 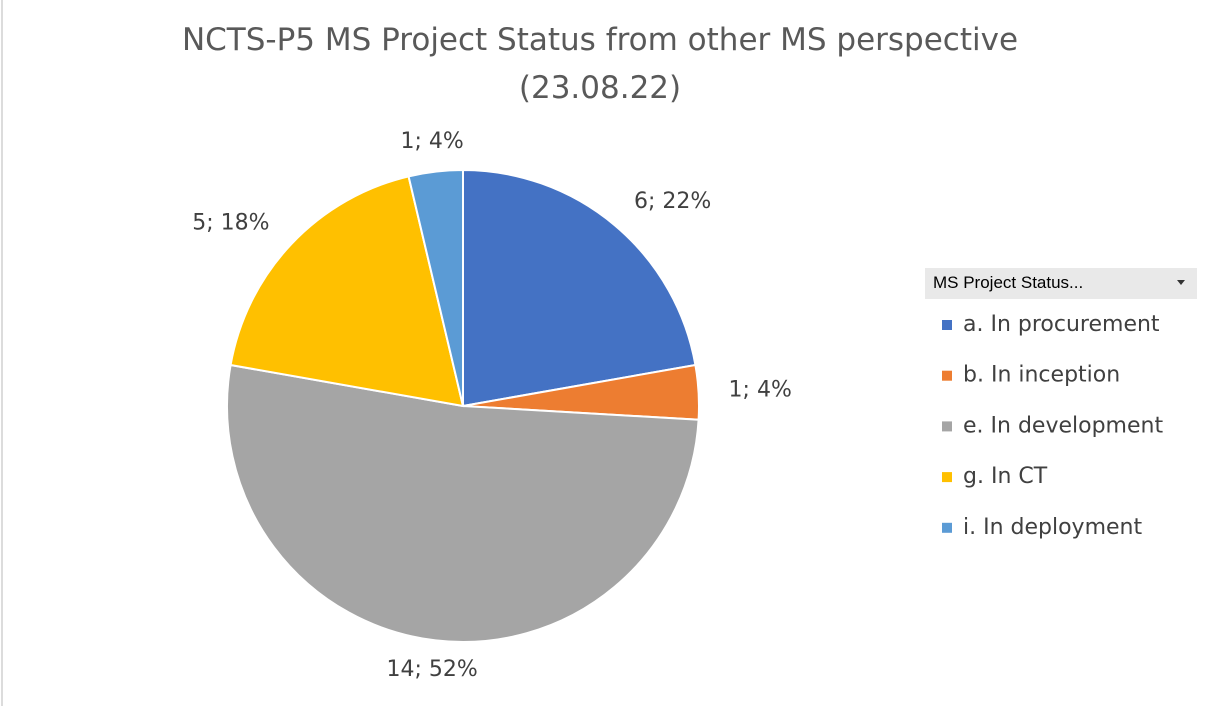 What do you see at coordinates (1063, 425) in the screenshot?
I see `legend-label: e. In development` at bounding box center [1063, 425].